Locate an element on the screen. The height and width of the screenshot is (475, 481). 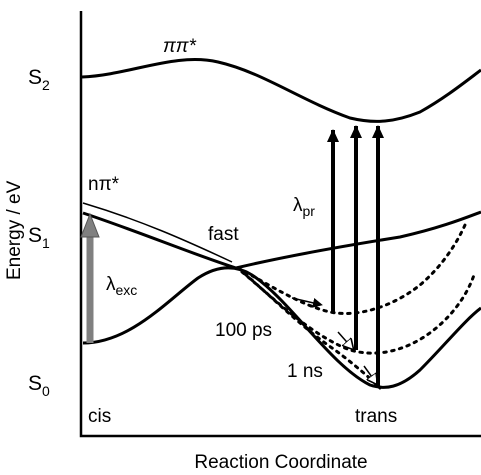
npi-line is located at coordinates (157, 232).